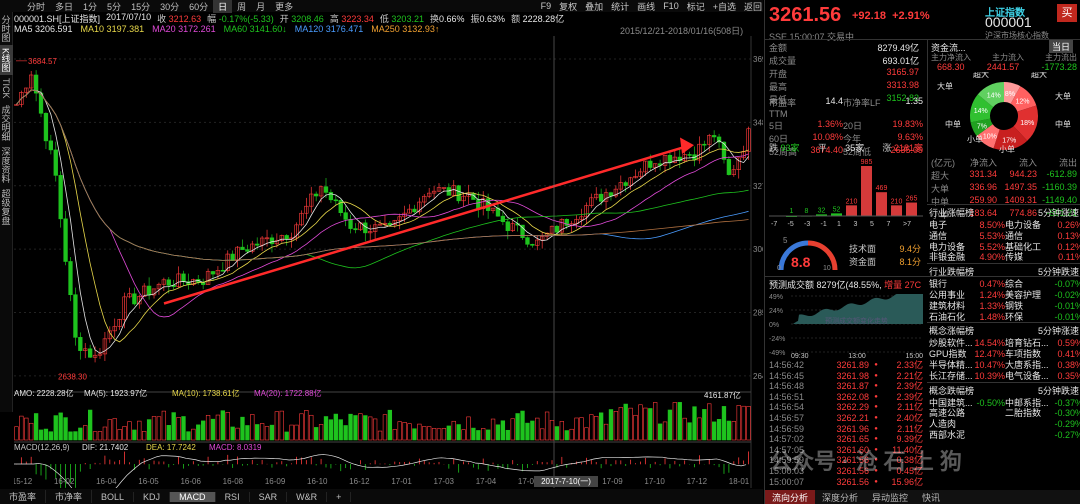  I want to click on sector-row: 石油石化 1.48%环保 -0.01%, so click(1003, 317).